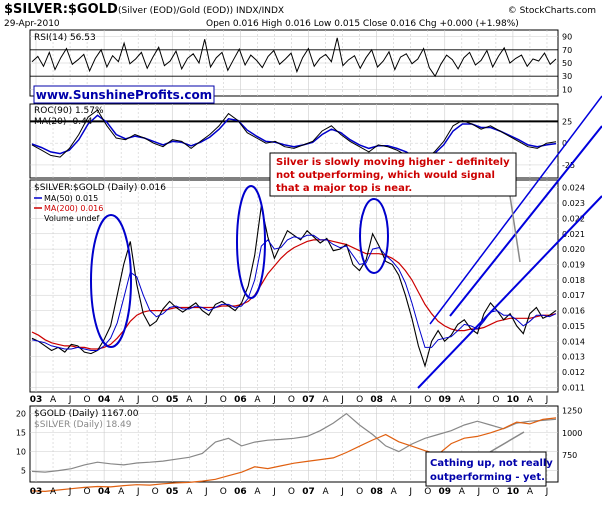 This screenshot has height=506, width=602. What do you see at coordinates (567, 50) in the screenshot?
I see `rsi-tick-label: 70` at bounding box center [567, 50].